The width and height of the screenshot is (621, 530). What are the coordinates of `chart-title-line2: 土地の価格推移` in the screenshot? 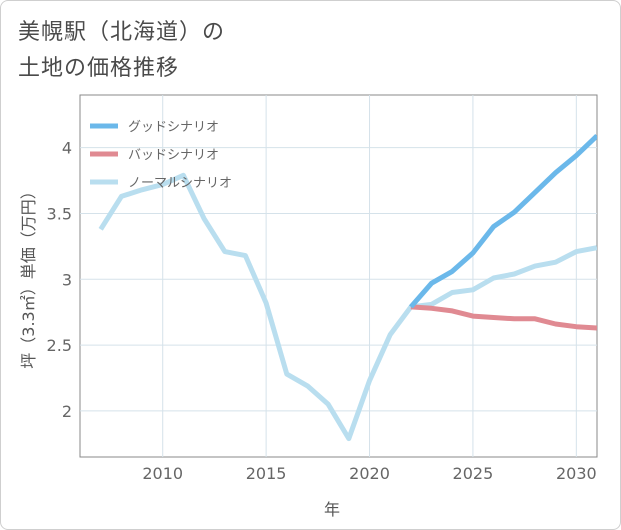 It's located at (99, 68).